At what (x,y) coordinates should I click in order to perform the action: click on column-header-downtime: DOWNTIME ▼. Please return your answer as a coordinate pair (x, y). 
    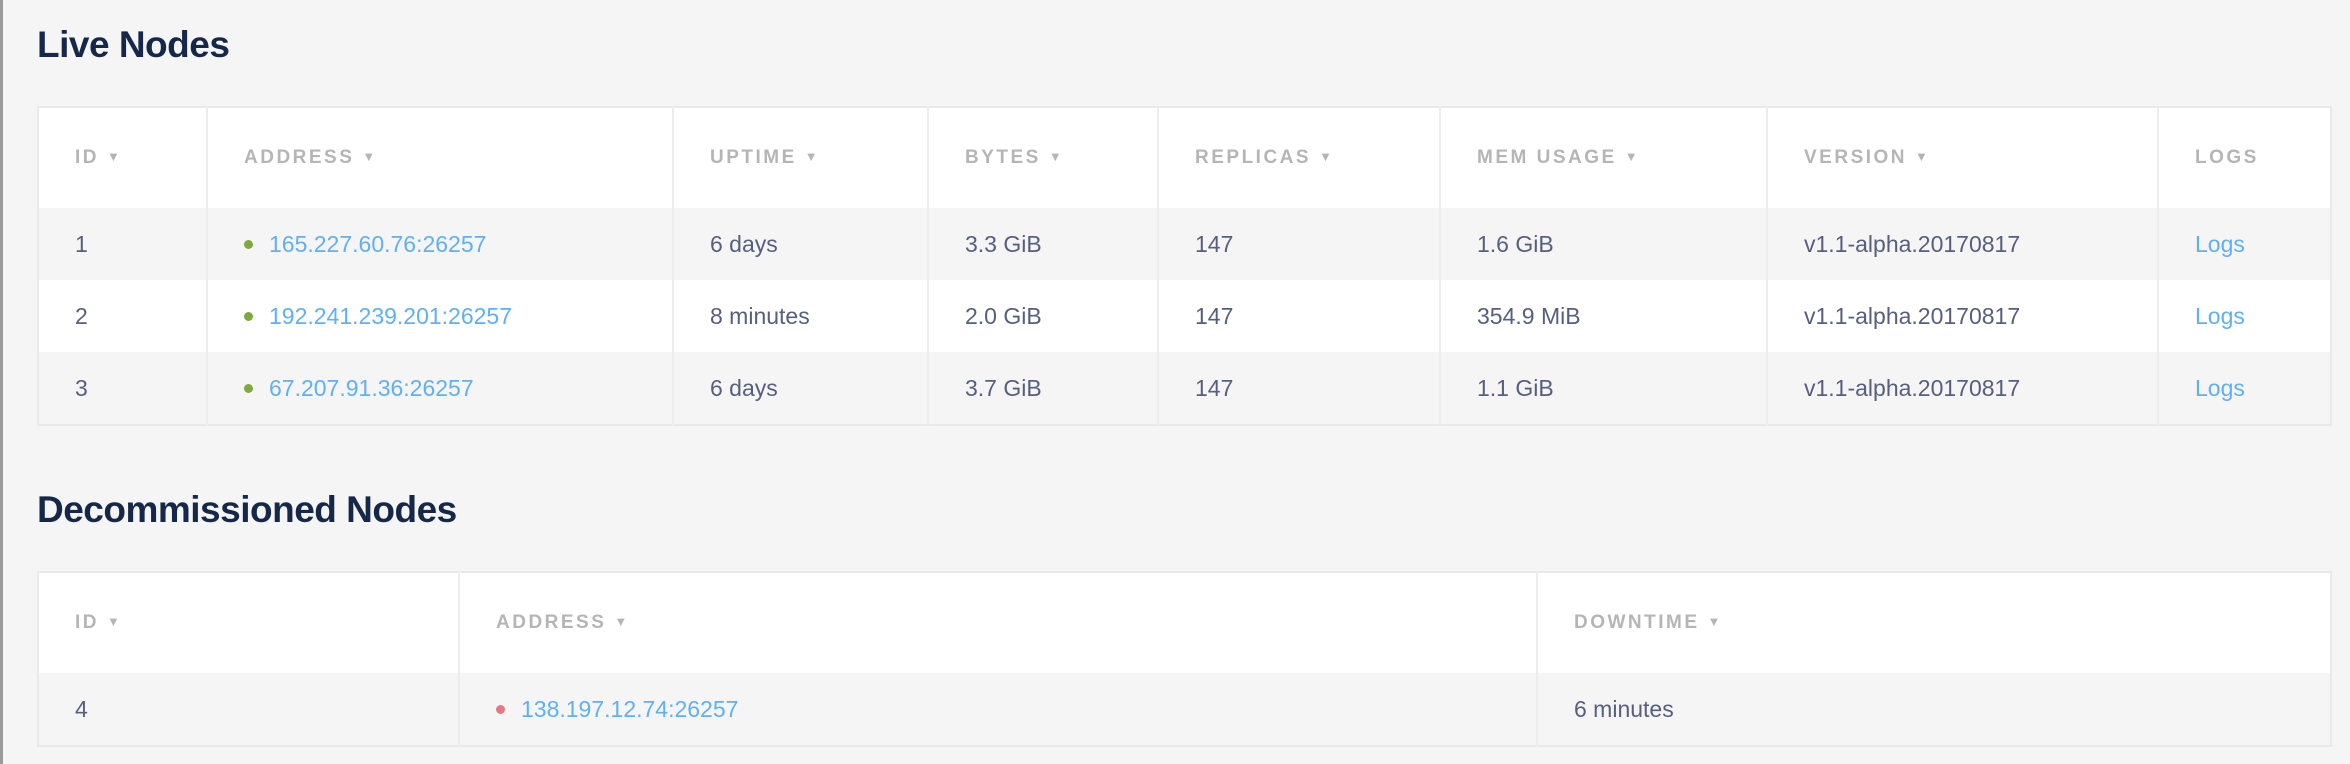
    Looking at the image, I should click on (1934, 622).